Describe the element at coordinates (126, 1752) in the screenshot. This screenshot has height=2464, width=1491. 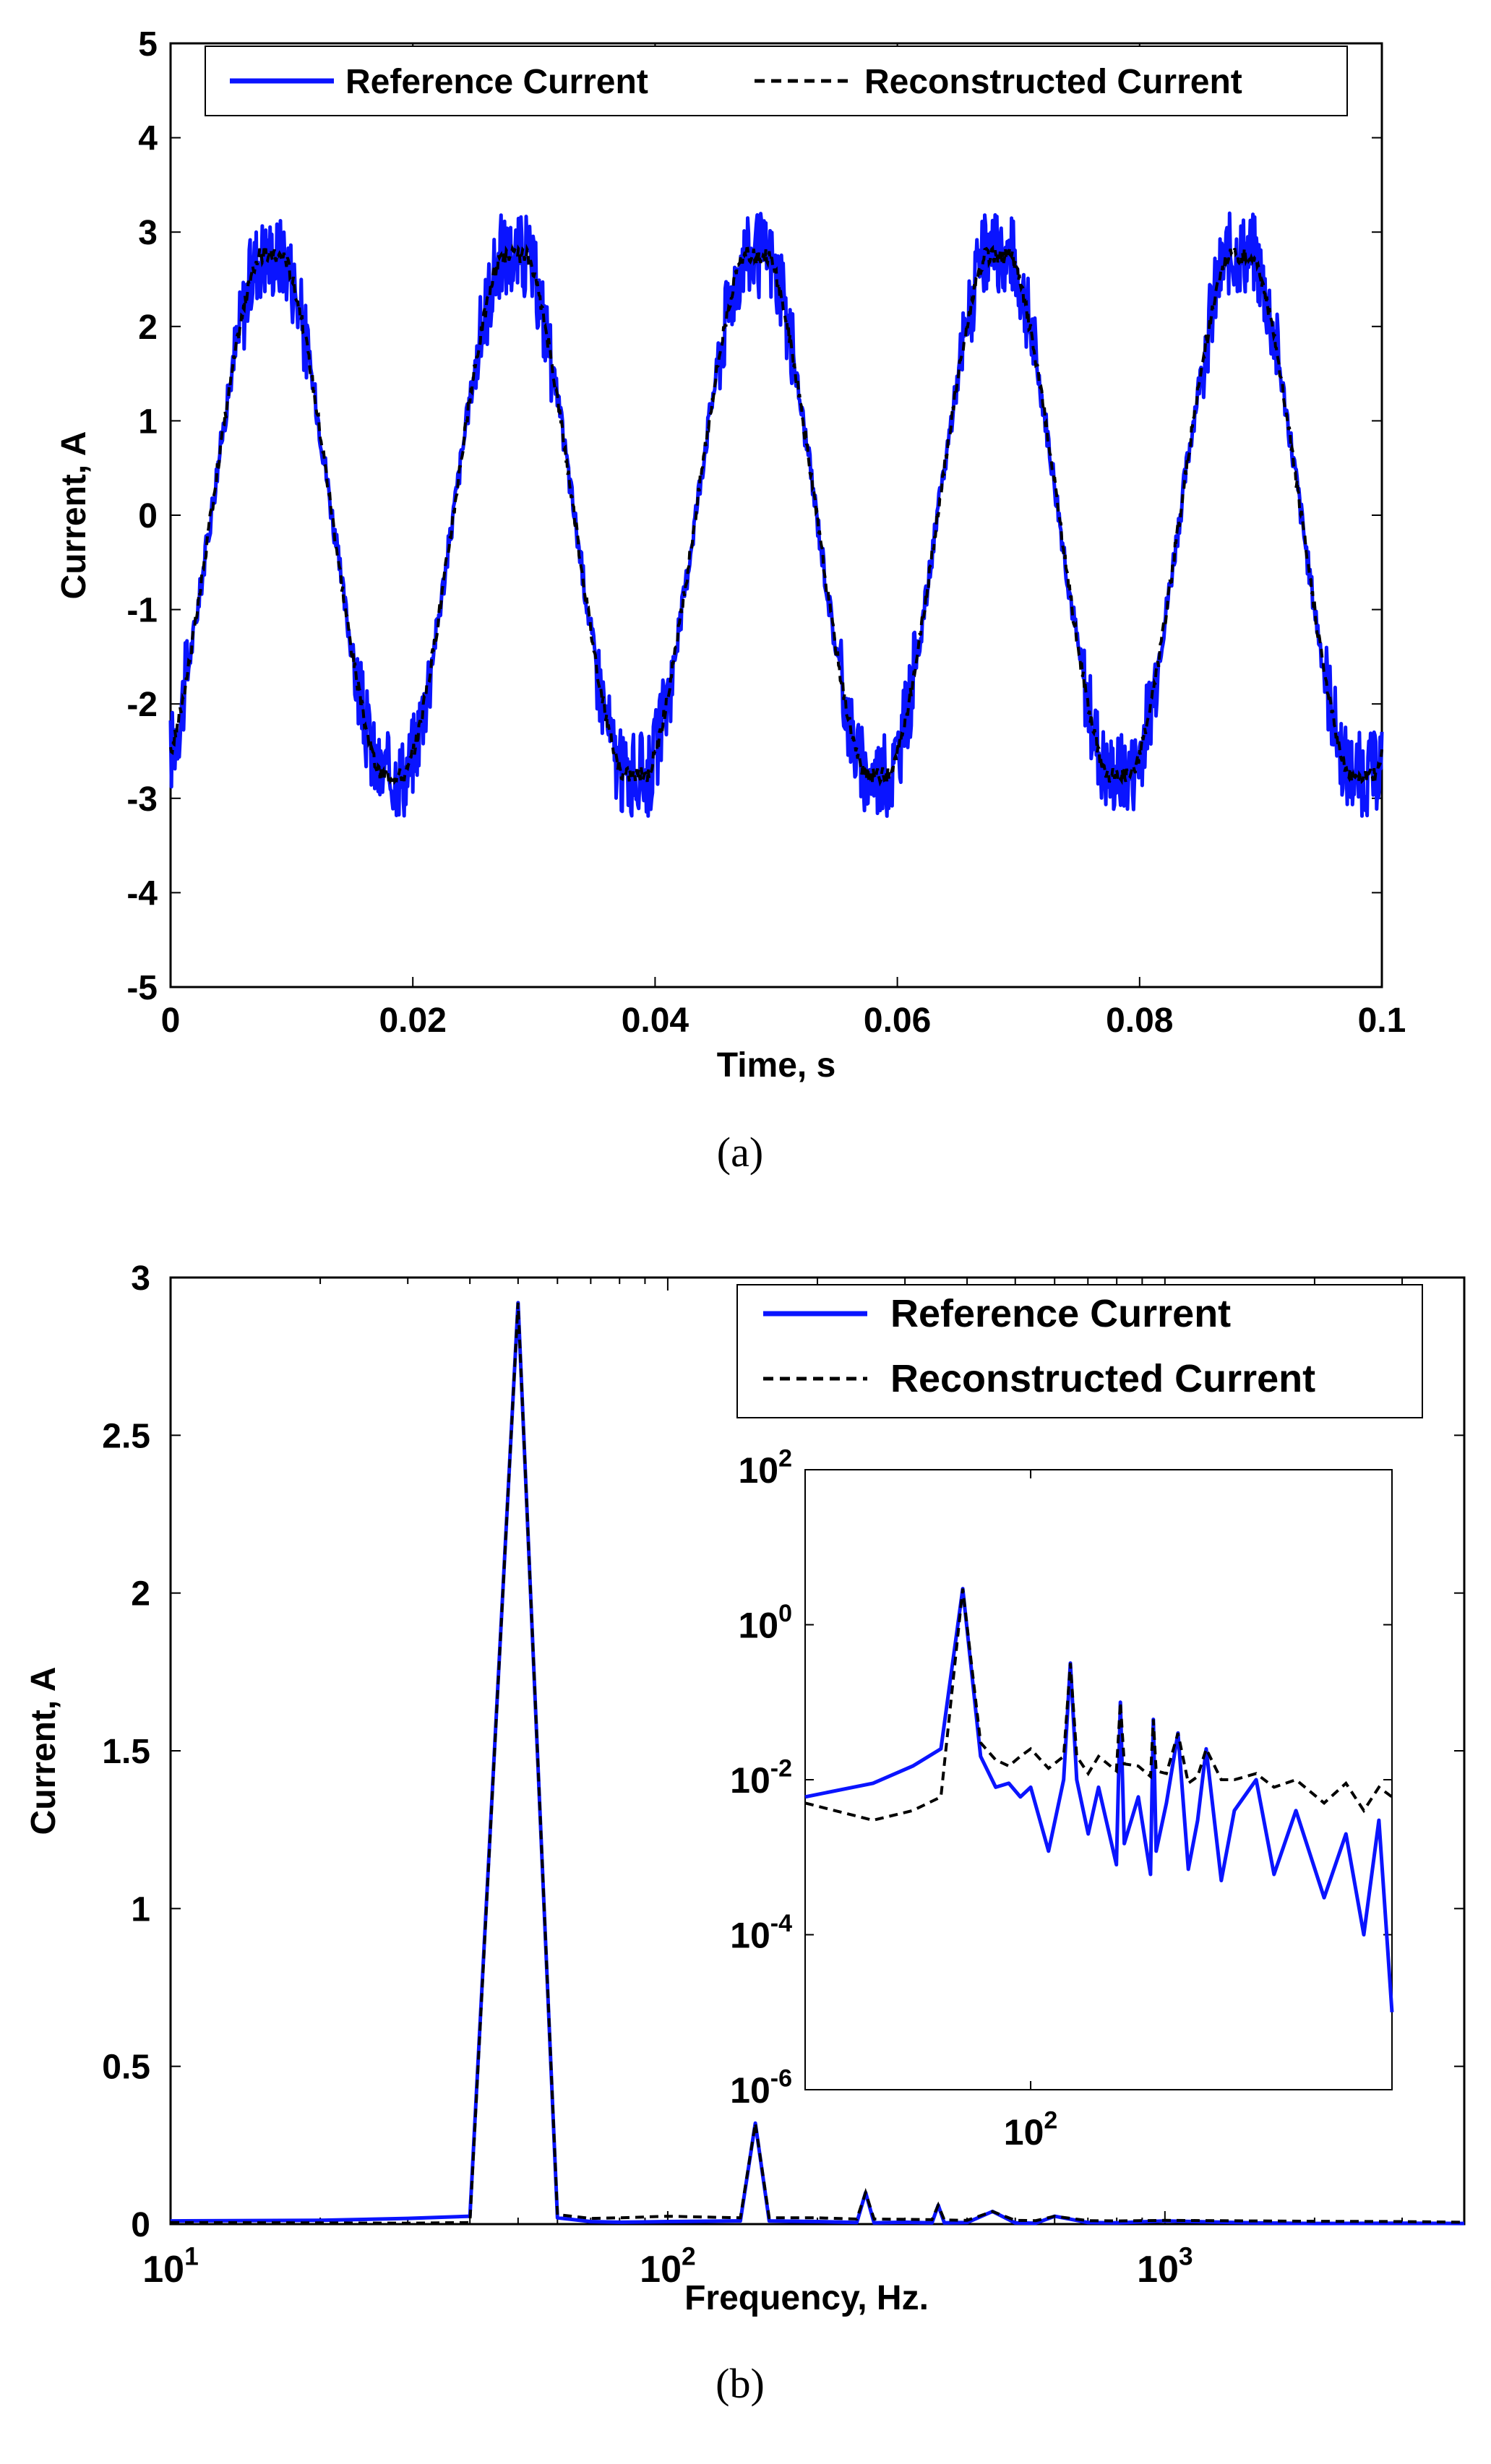
I see `chart-b-y-tick-label: 1.5` at that location.